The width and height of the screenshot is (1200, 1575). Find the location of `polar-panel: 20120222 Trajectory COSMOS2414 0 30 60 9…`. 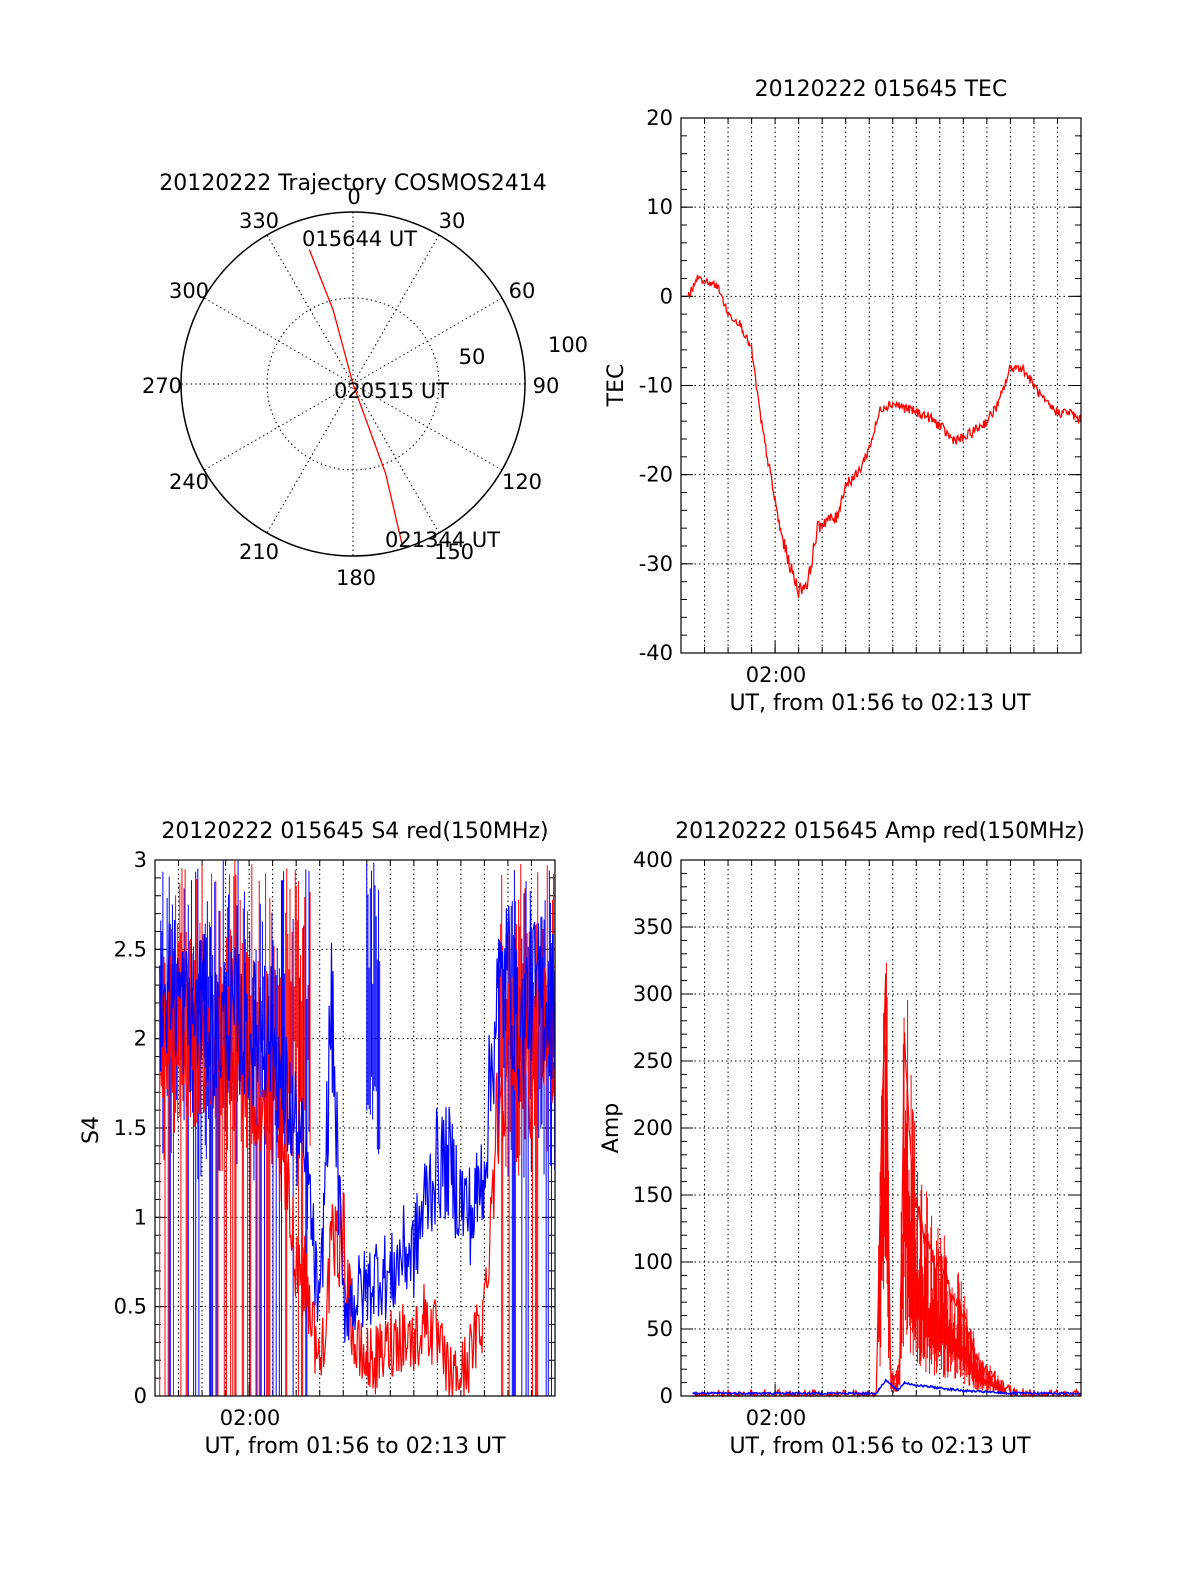

polar-panel: 20120222 Trajectory COSMOS2414 0 30 60 9… is located at coordinates (365, 380).